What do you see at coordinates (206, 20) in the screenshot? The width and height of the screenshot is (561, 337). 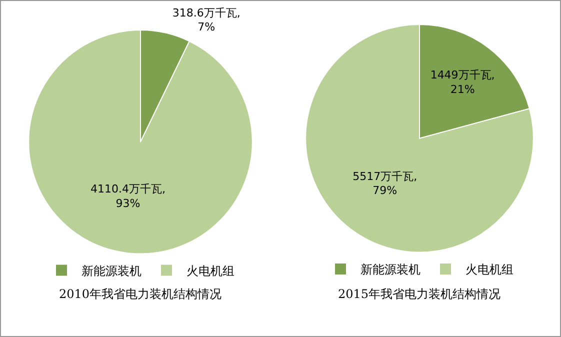 I see `data-label: 318.6万千瓦, 7%` at bounding box center [206, 20].